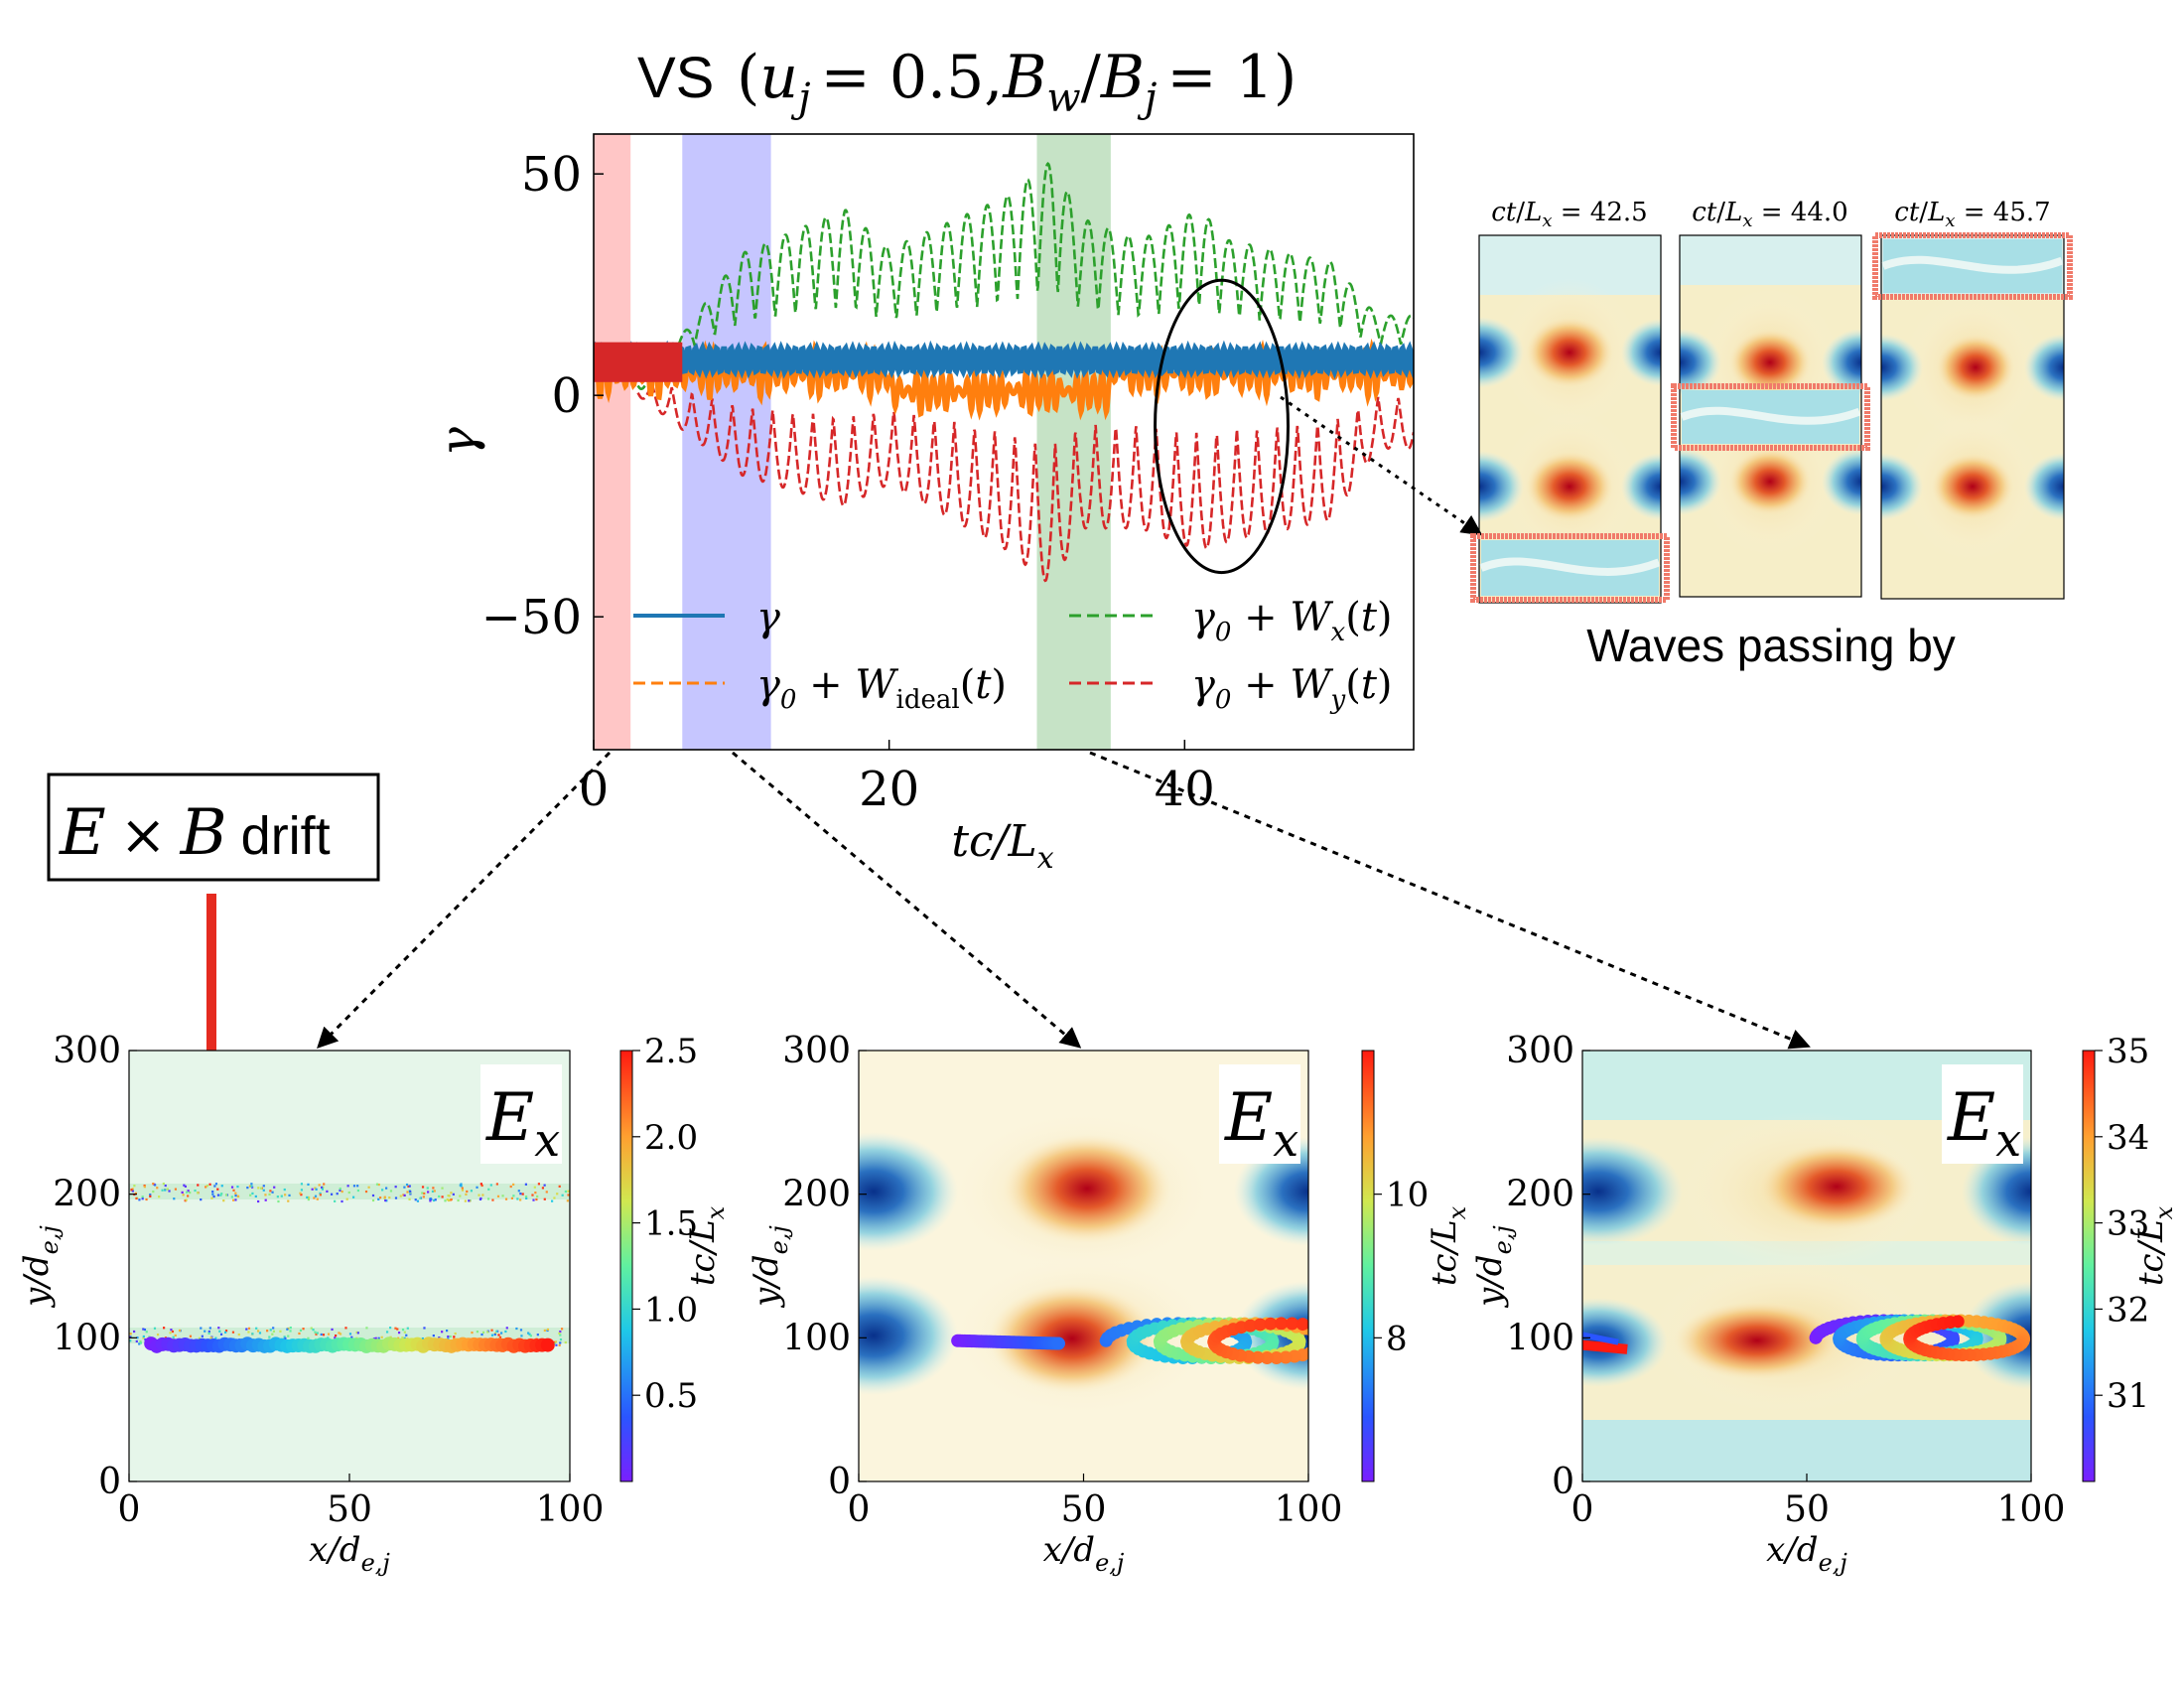  Describe the element at coordinates (2128, 1310) in the screenshot. I see `panel-3-cbar-tick-label: 32` at that location.